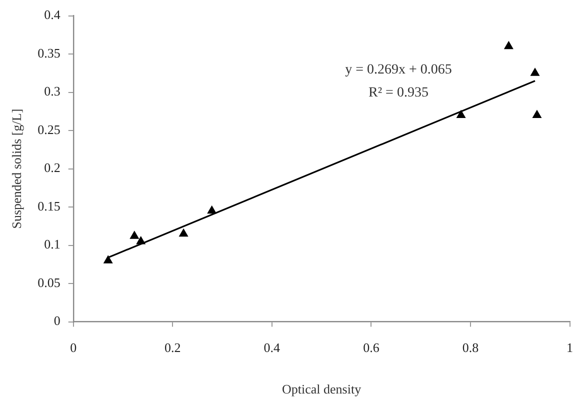 Image resolution: width=587 pixels, height=402 pixels. What do you see at coordinates (73, 348) in the screenshot?
I see `x-tick-label: 0` at bounding box center [73, 348].